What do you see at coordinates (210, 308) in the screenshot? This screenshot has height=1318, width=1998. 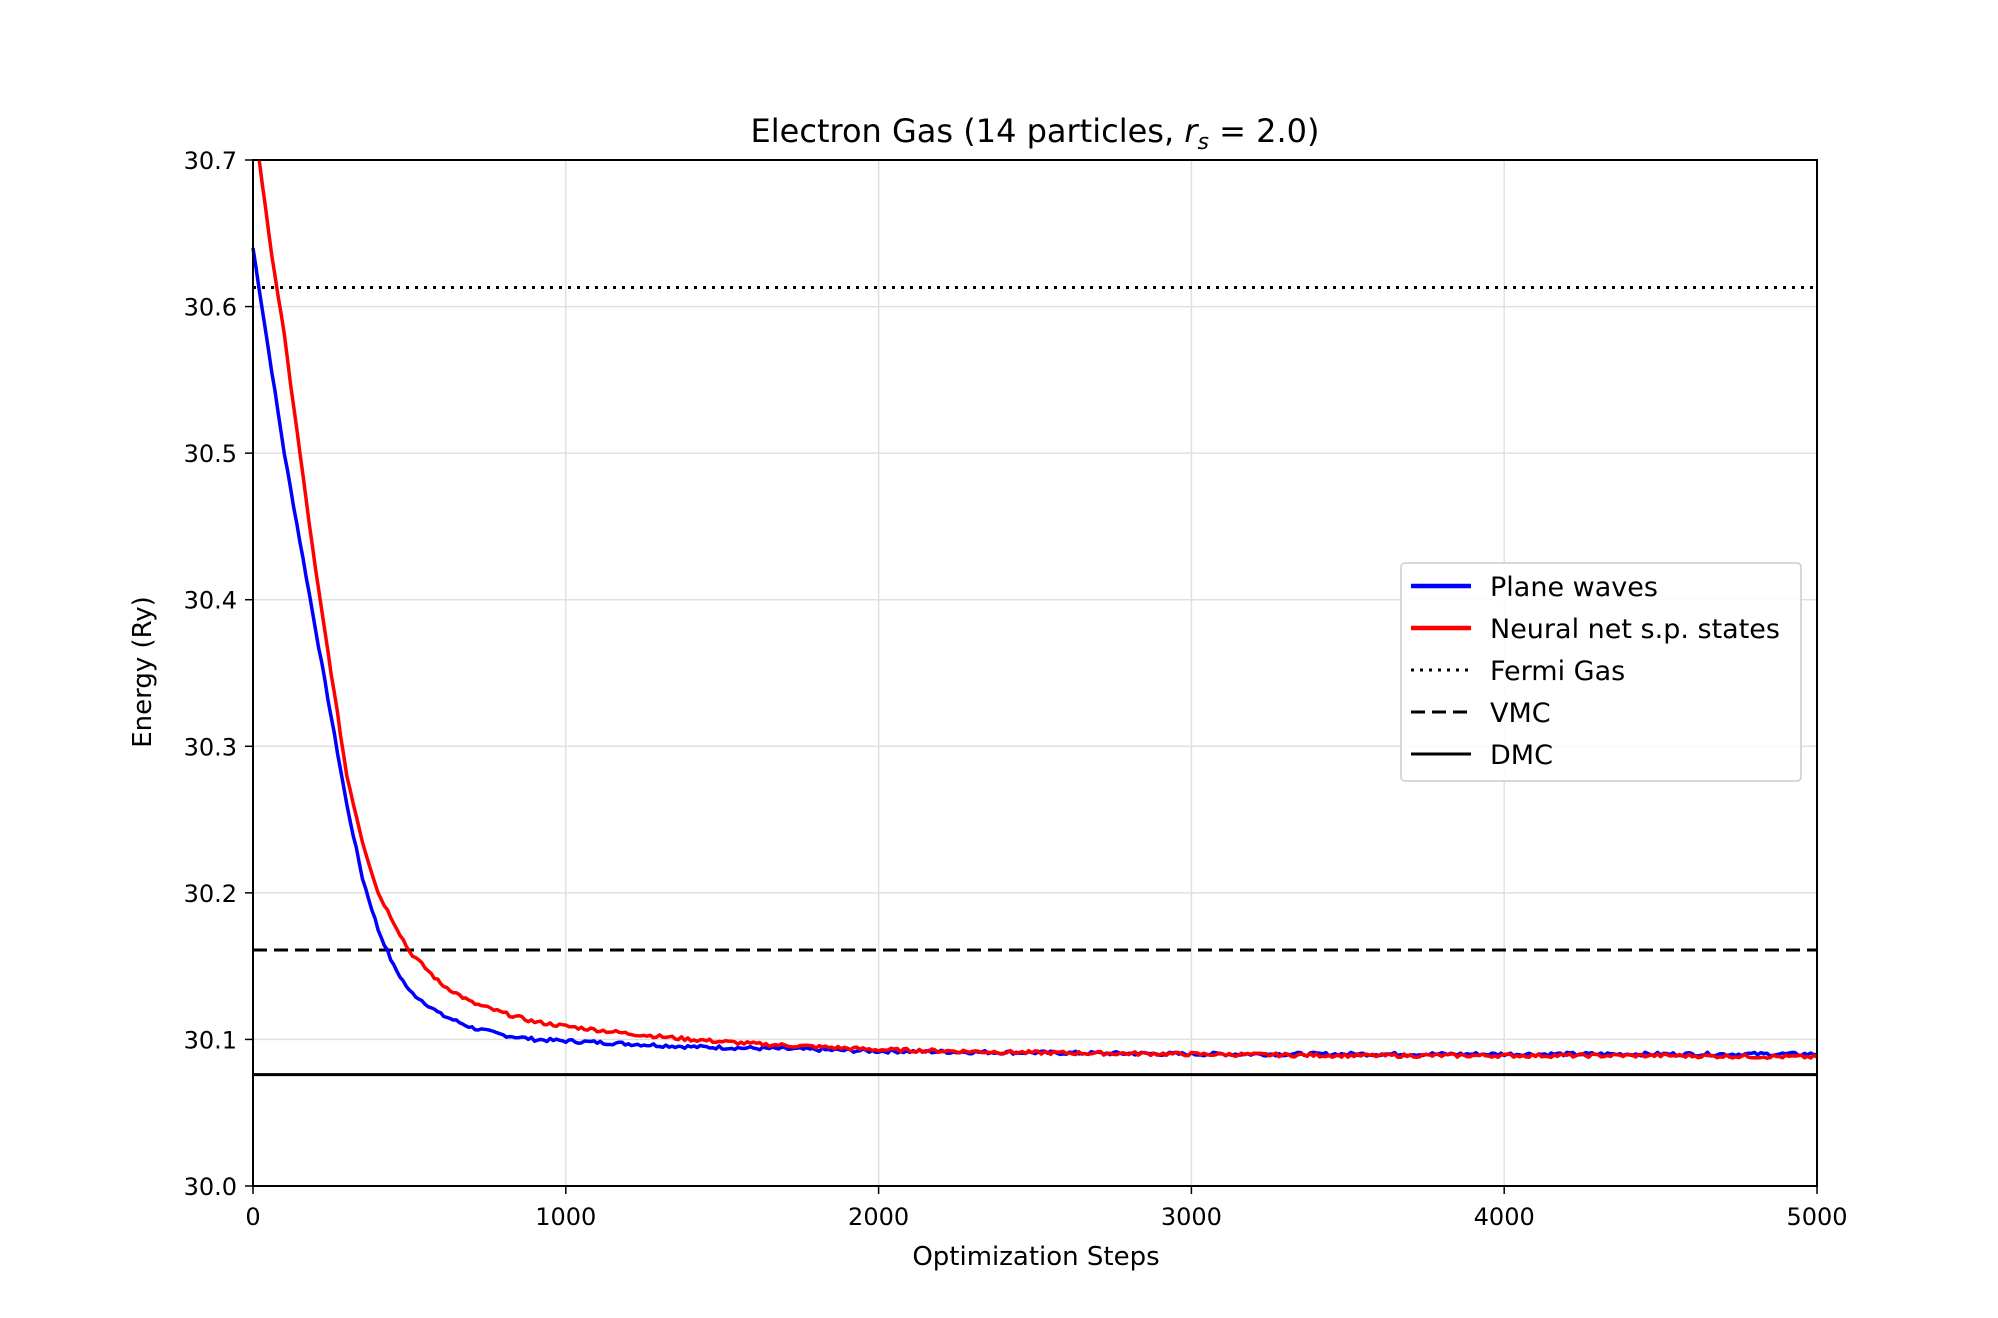 I see `y-tick-label: 30.6` at bounding box center [210, 308].